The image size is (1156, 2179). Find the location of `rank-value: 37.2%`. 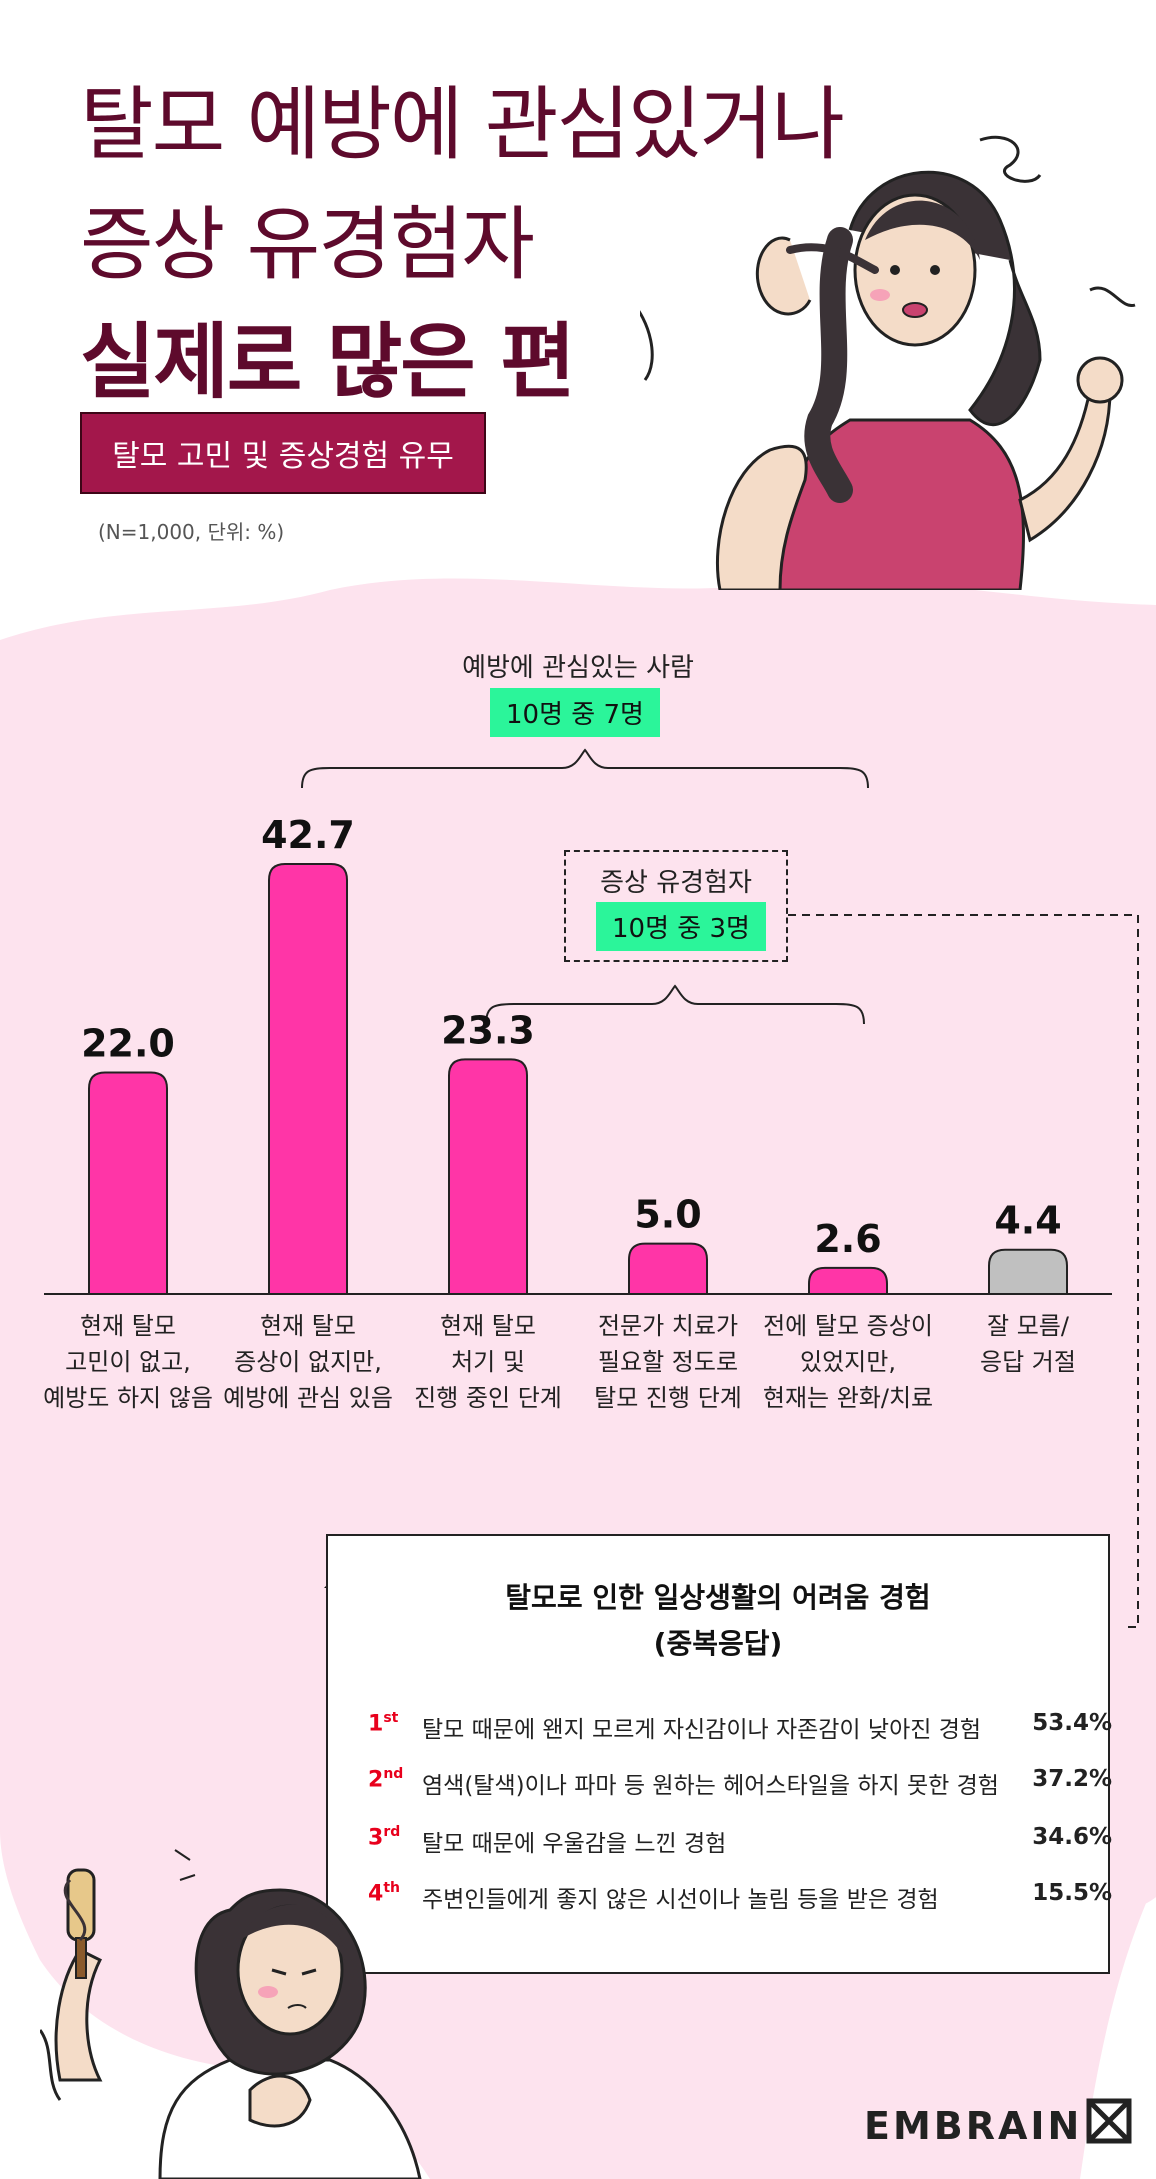

rank-value: 37.2% is located at coordinates (1072, 1779).